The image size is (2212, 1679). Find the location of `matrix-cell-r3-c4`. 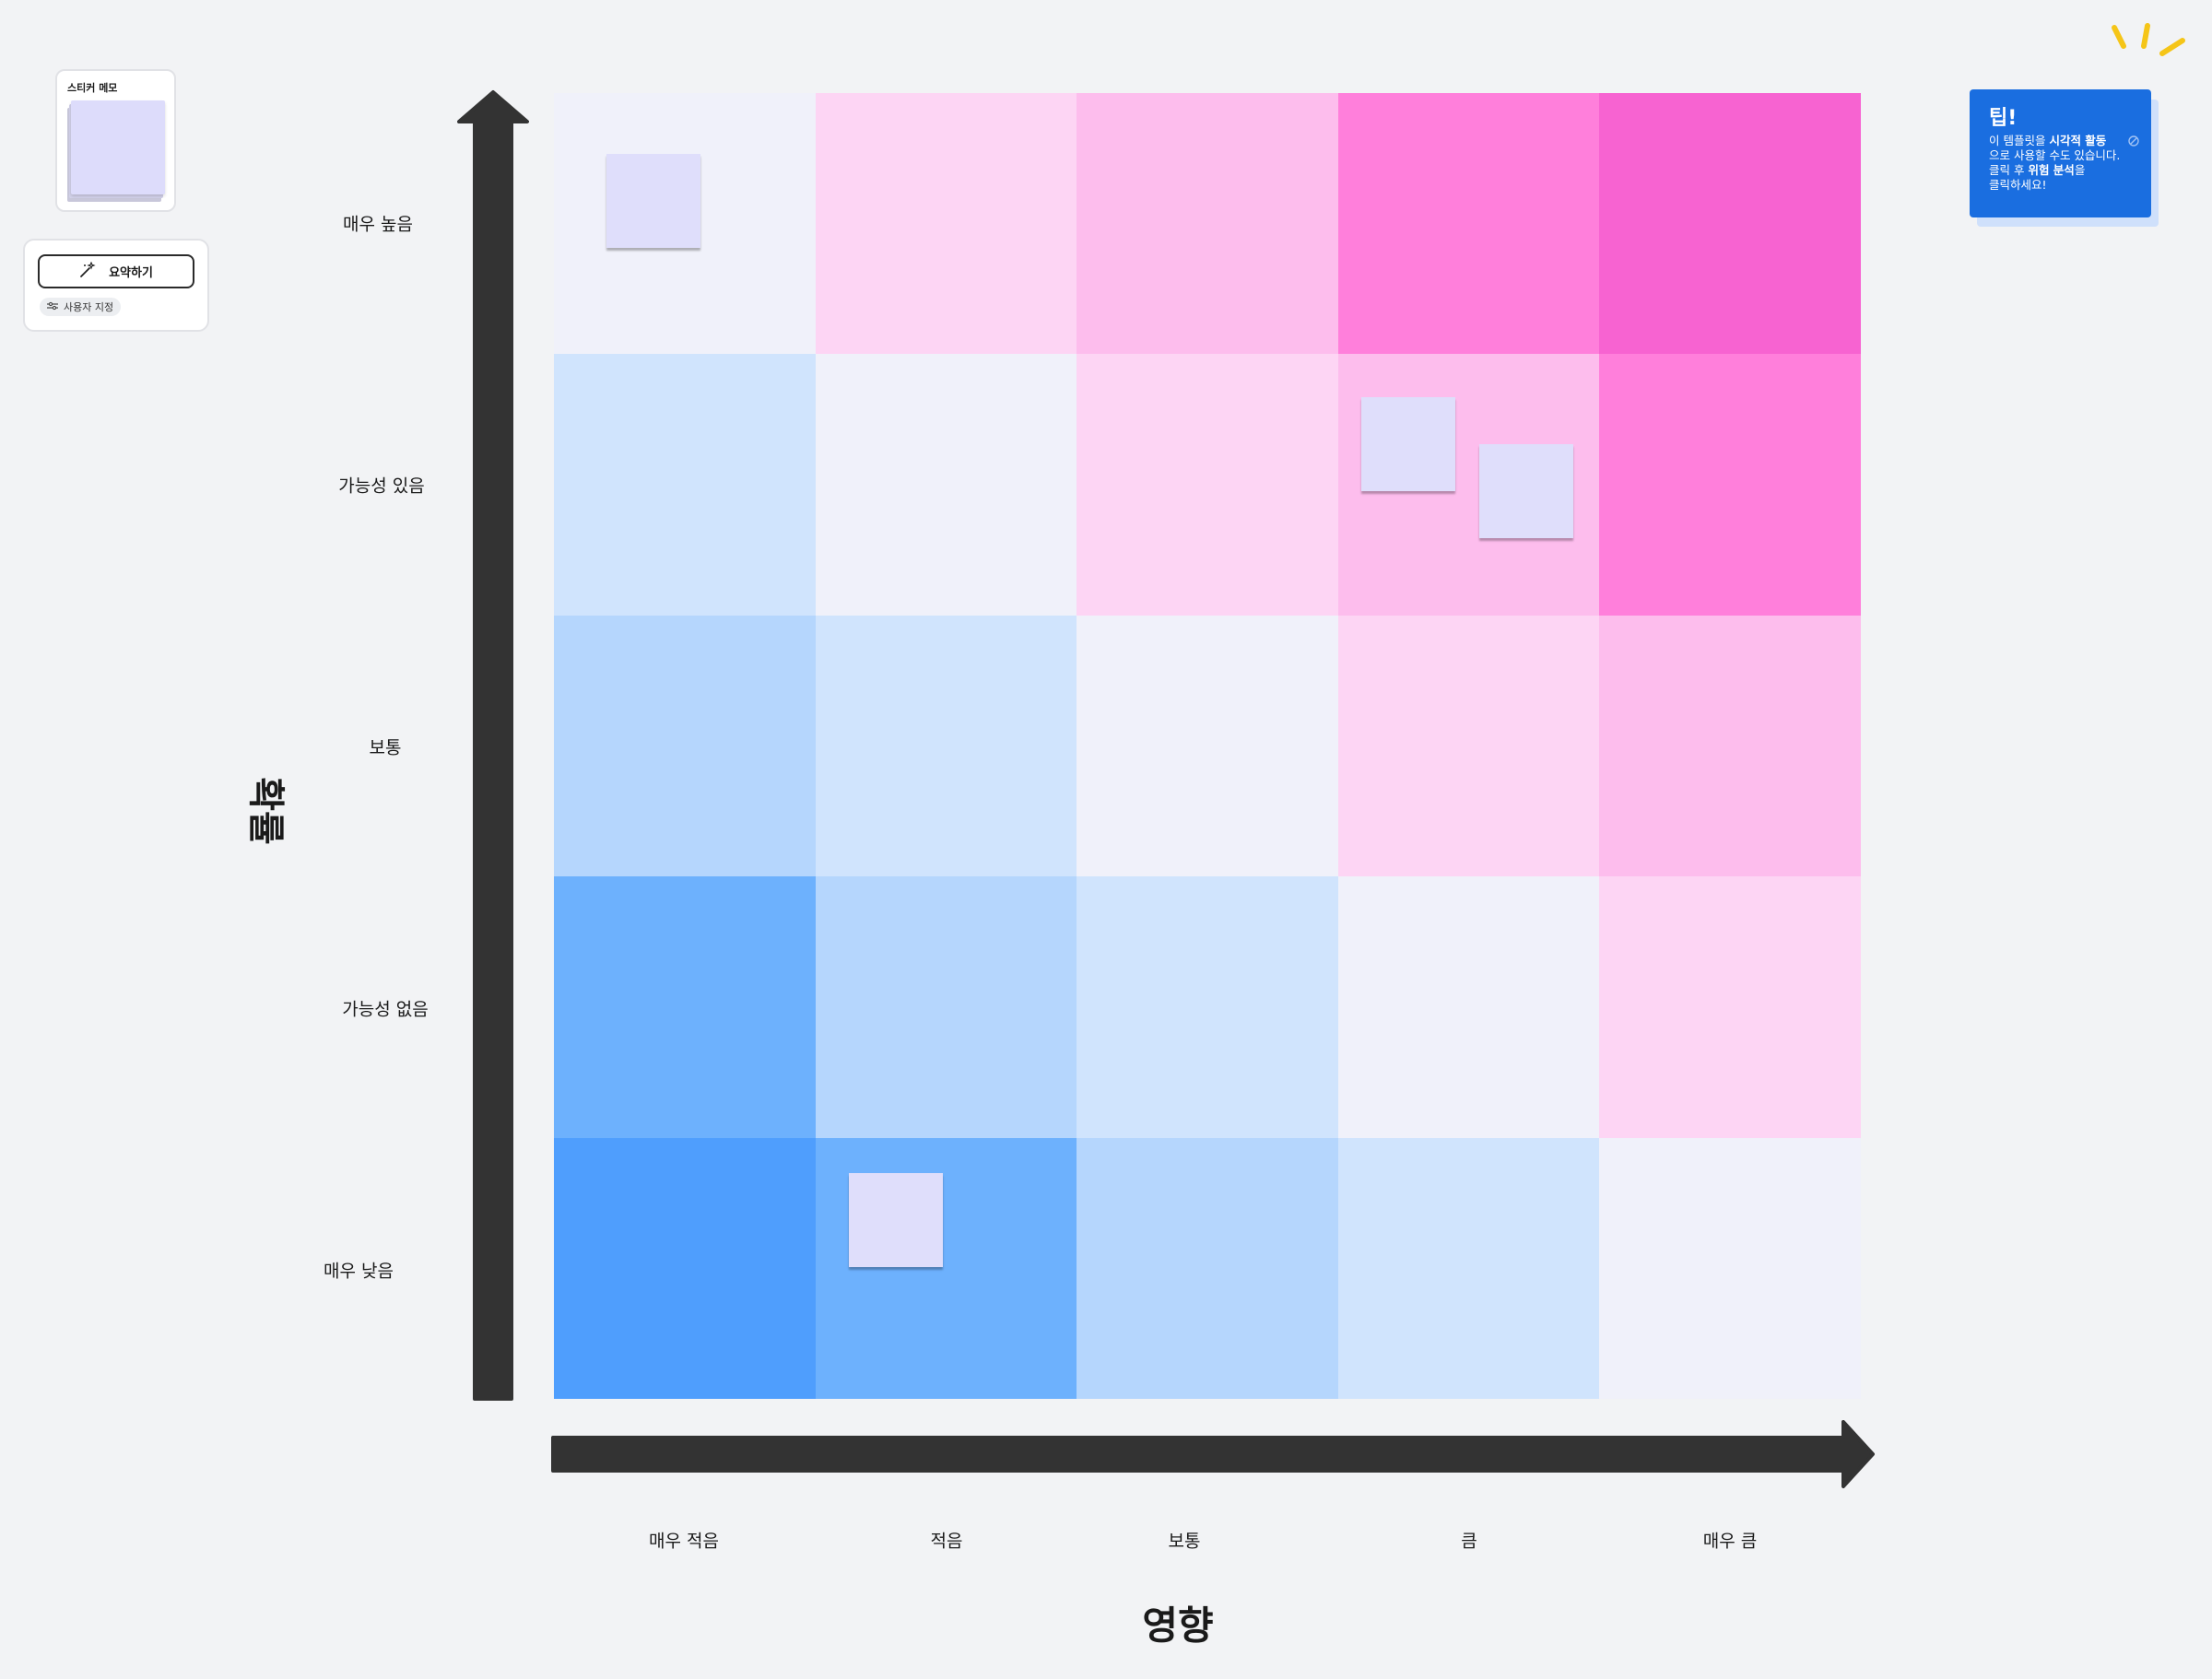

matrix-cell-r3-c4 is located at coordinates (1468, 746).